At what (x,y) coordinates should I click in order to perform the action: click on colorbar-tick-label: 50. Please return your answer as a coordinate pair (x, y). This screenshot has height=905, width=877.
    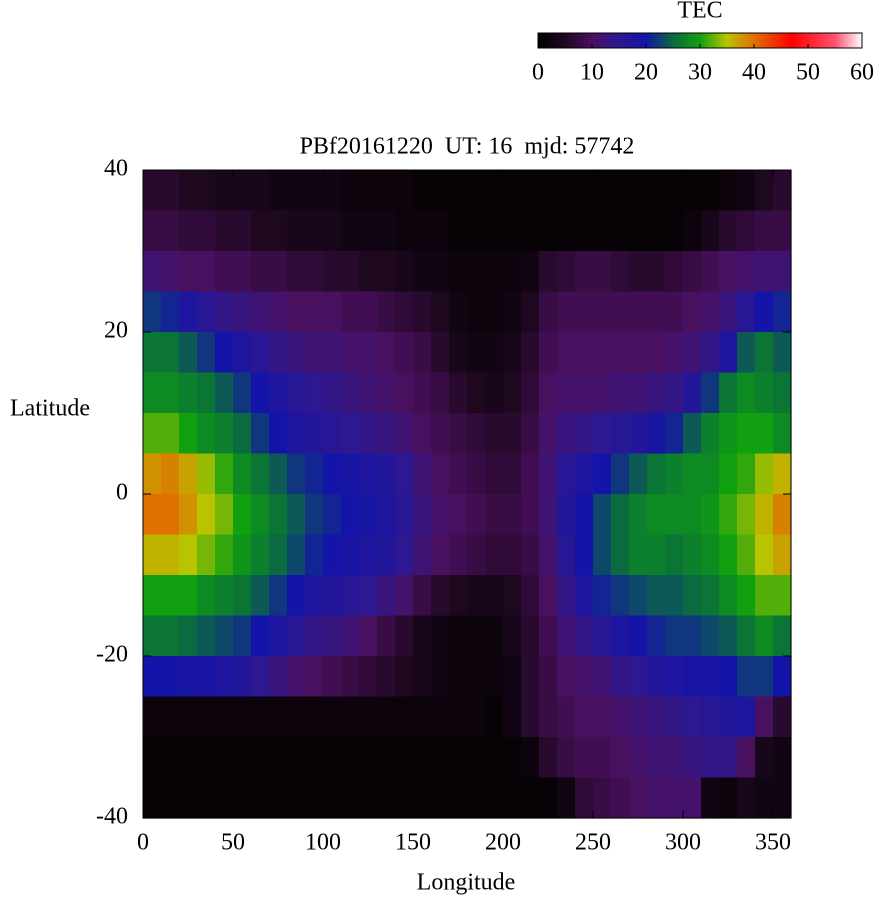
    Looking at the image, I should click on (808, 73).